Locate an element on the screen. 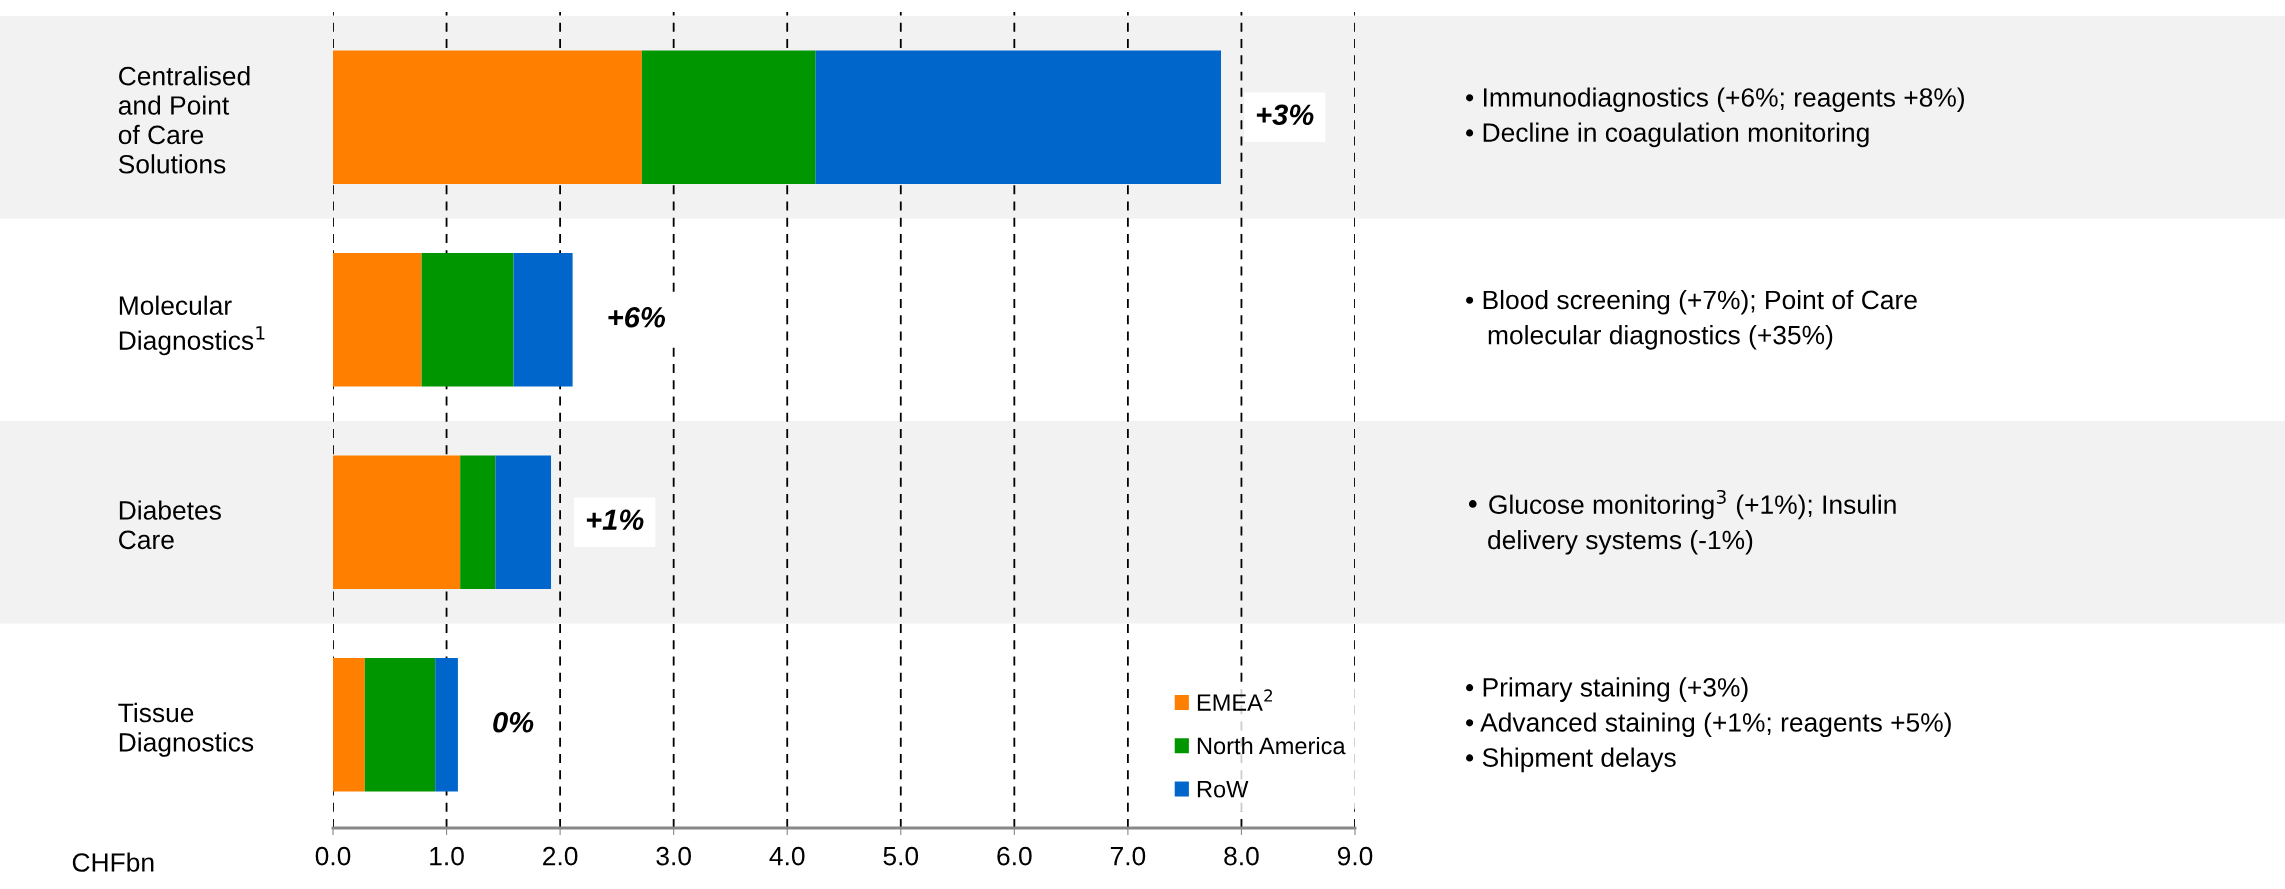 This screenshot has height=889, width=2285. text: • Primary staining (+3%) • Advanced staining (+1%; reagents +5%) • Shipment delays is located at coordinates (1708, 725).